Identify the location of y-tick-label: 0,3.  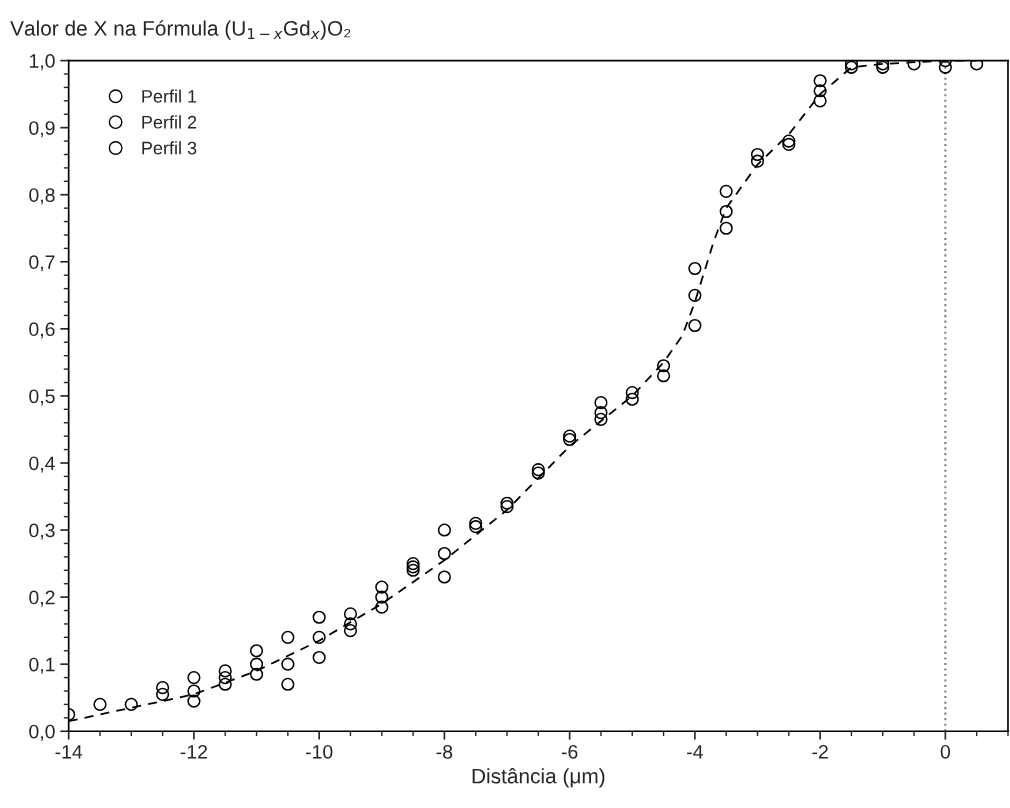
(42, 531).